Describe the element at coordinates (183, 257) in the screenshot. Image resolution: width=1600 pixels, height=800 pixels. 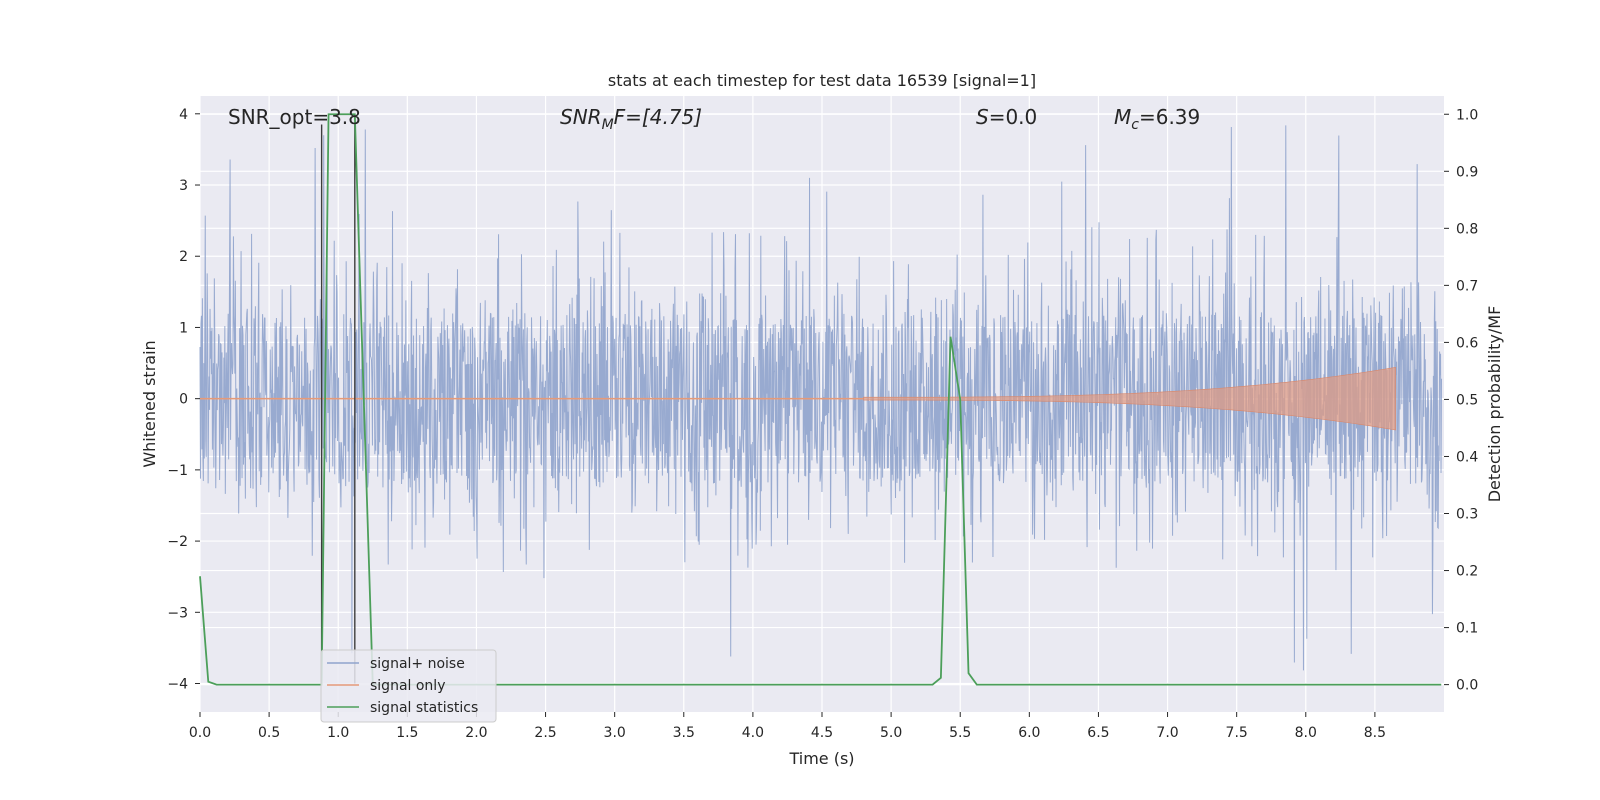
I see `y-left-tick-label: 2` at that location.